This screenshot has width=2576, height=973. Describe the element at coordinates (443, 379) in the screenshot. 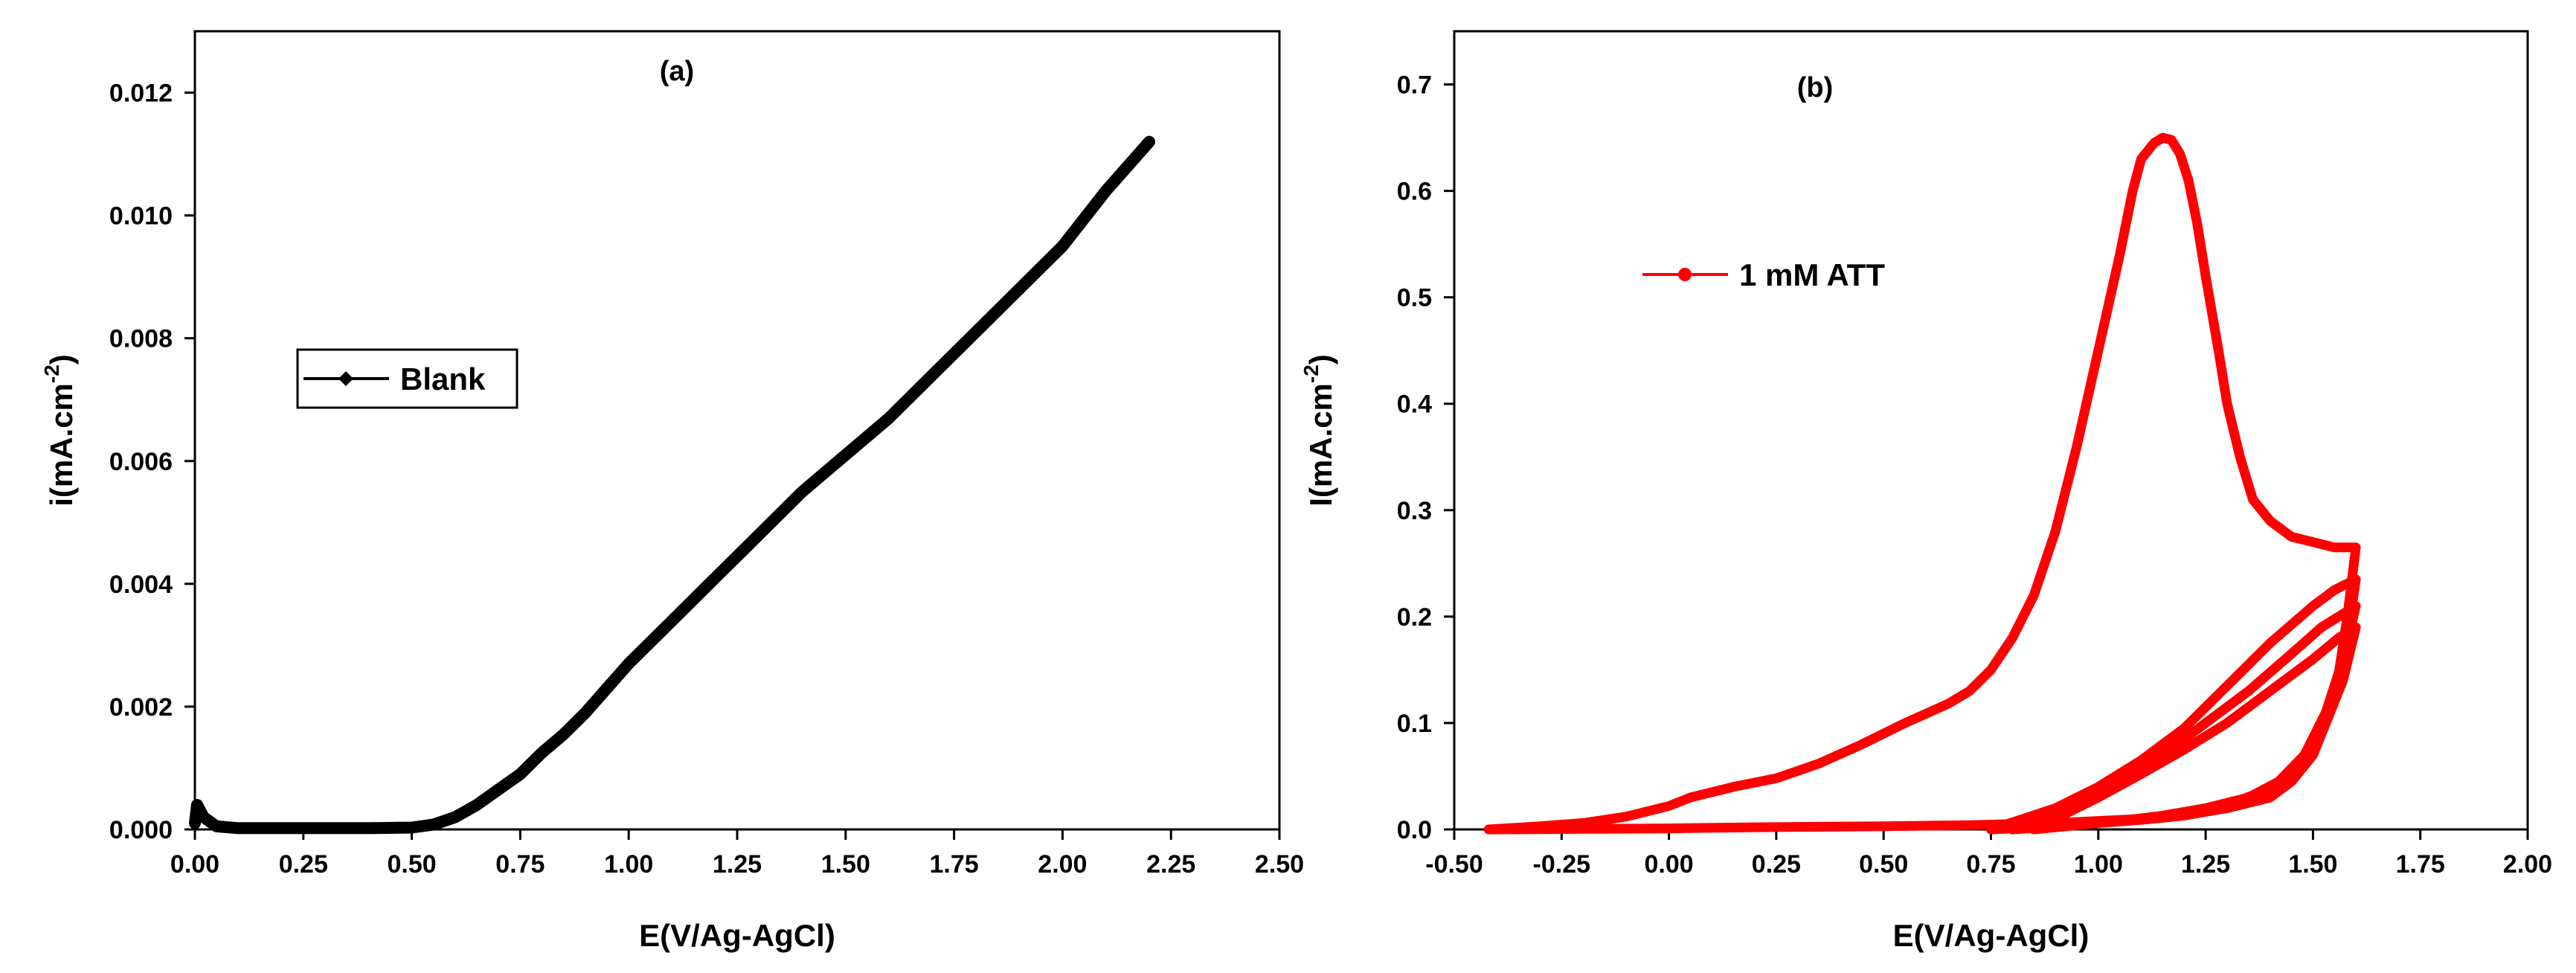

I see `legend-label: Blank` at that location.